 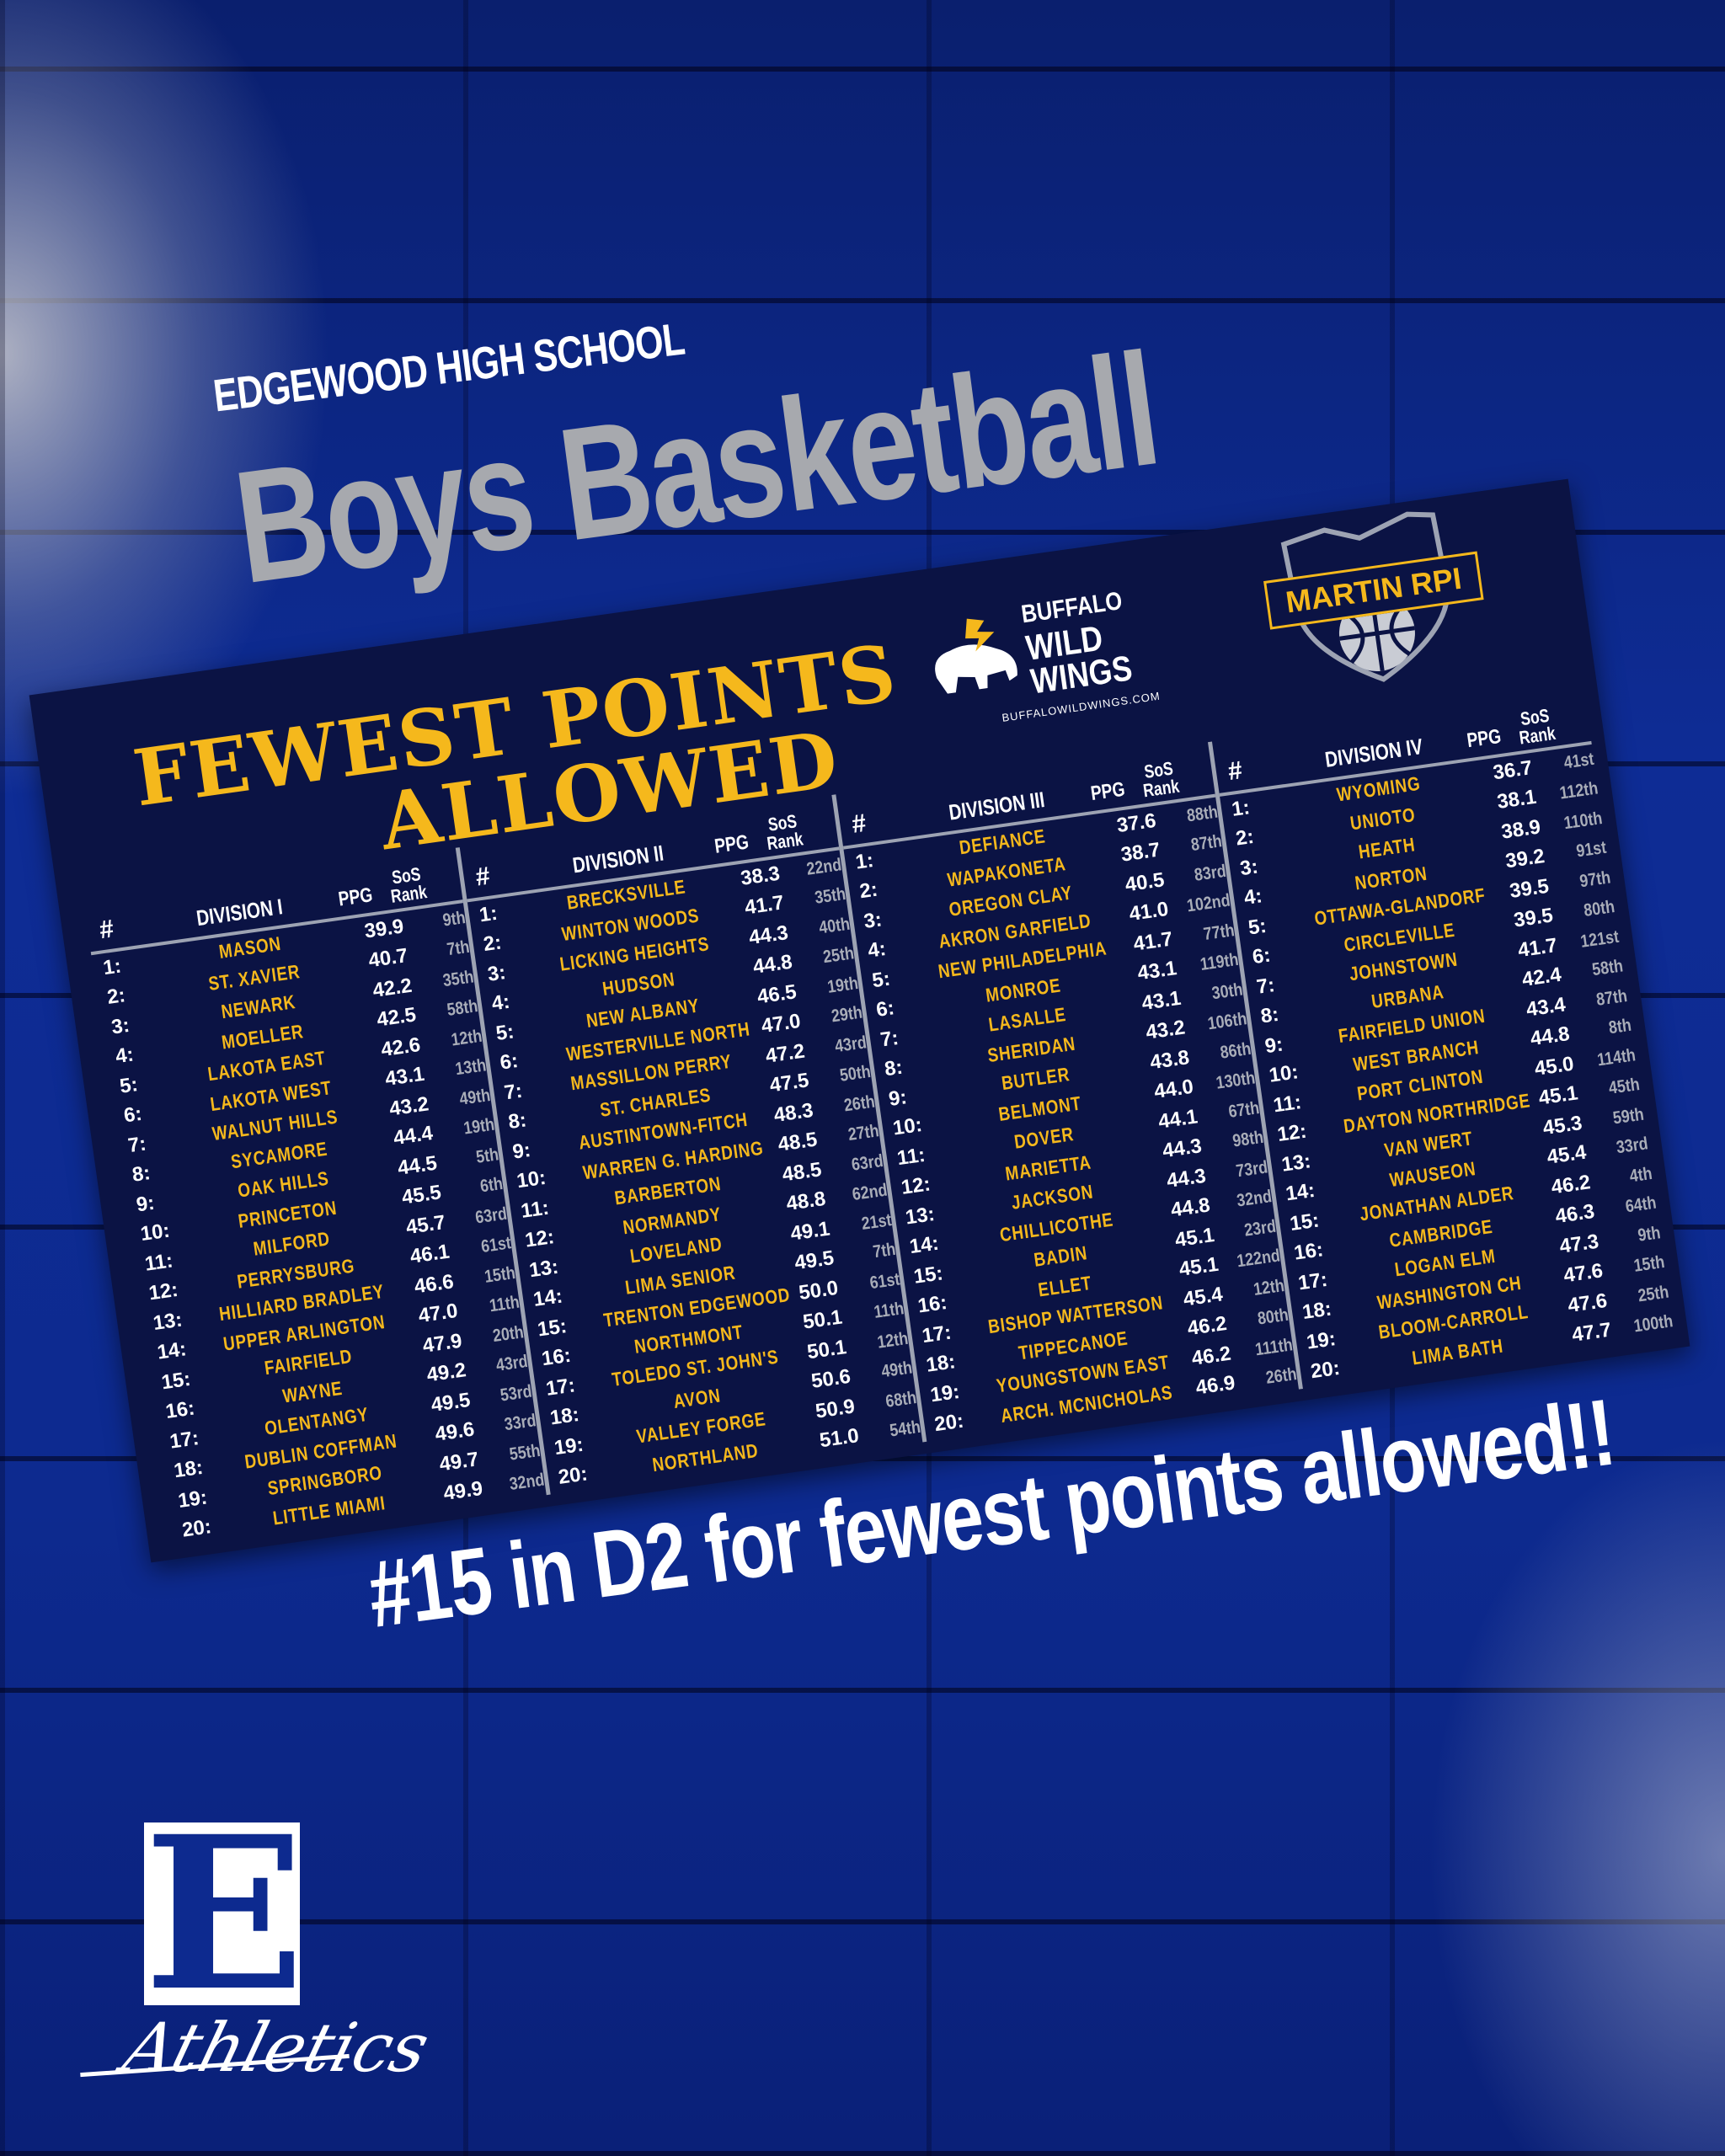 What do you see at coordinates (471, 1067) in the screenshot?
I see `sos-rank: 13th` at bounding box center [471, 1067].